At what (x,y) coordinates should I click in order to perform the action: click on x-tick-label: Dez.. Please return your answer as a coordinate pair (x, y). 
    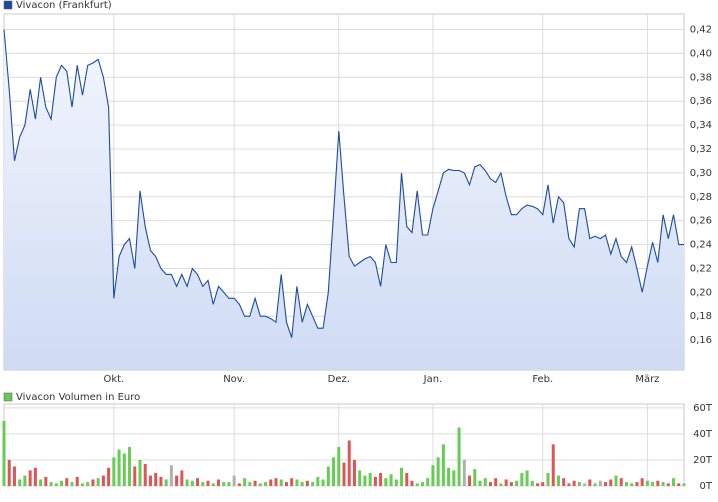
    Looking at the image, I should click on (339, 379).